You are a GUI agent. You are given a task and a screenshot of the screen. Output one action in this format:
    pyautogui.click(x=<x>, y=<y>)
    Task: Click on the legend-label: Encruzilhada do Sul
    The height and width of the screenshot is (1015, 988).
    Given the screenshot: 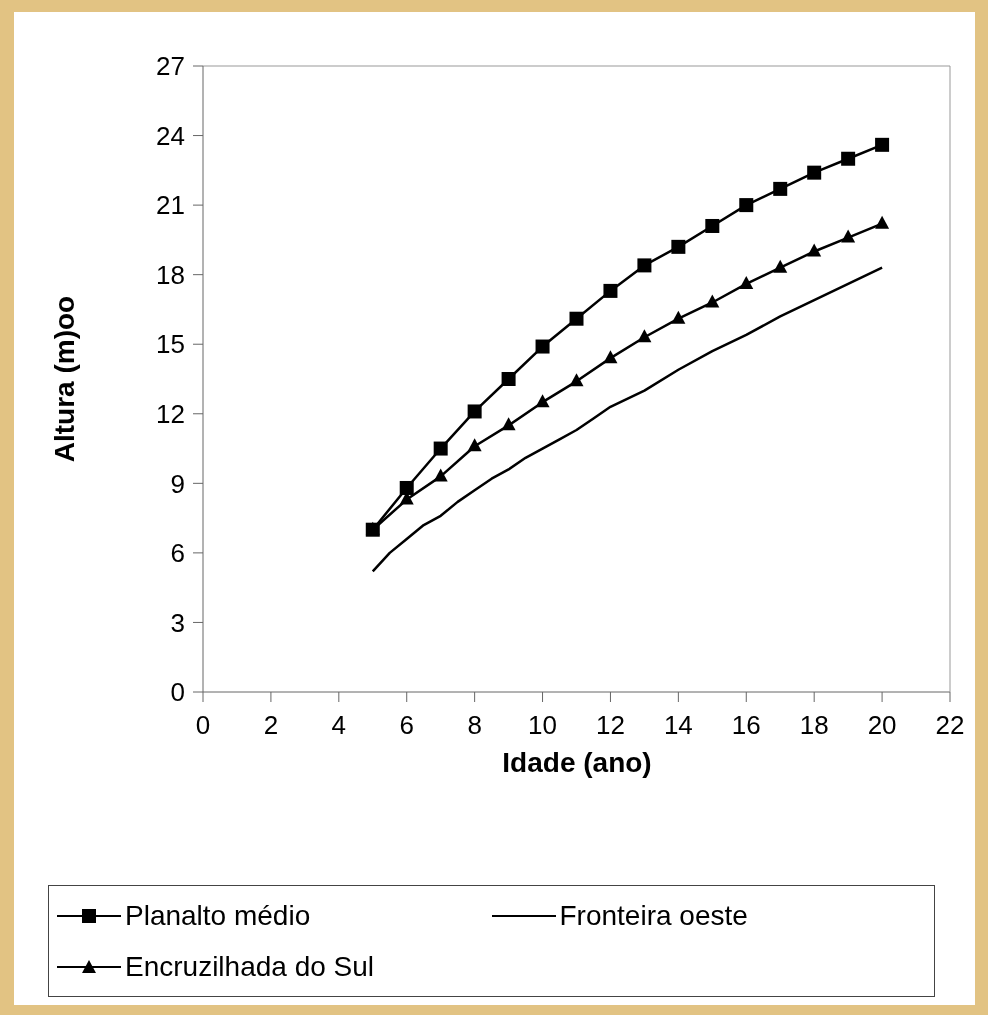 What is the action you would take?
    pyautogui.click(x=250, y=966)
    